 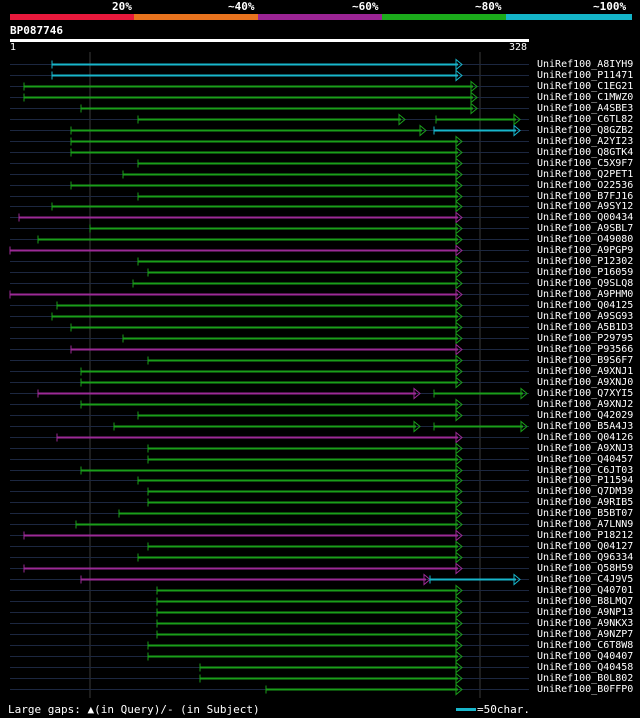 I want to click on hit-label: UniRef100_A9XNJ3, so click(x=585, y=448).